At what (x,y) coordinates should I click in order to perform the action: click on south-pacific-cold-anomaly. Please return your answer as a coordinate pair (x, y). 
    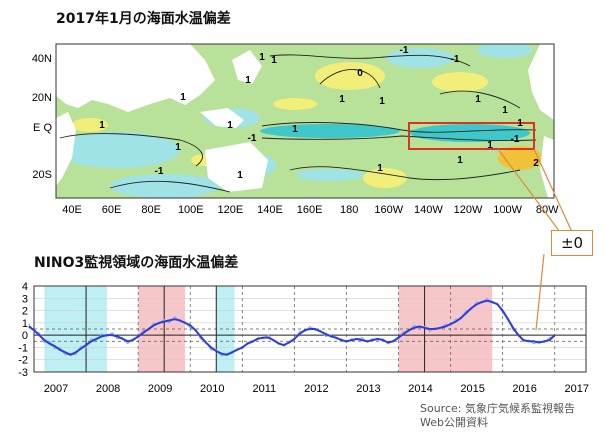
    Looking at the image, I should click on (330, 175).